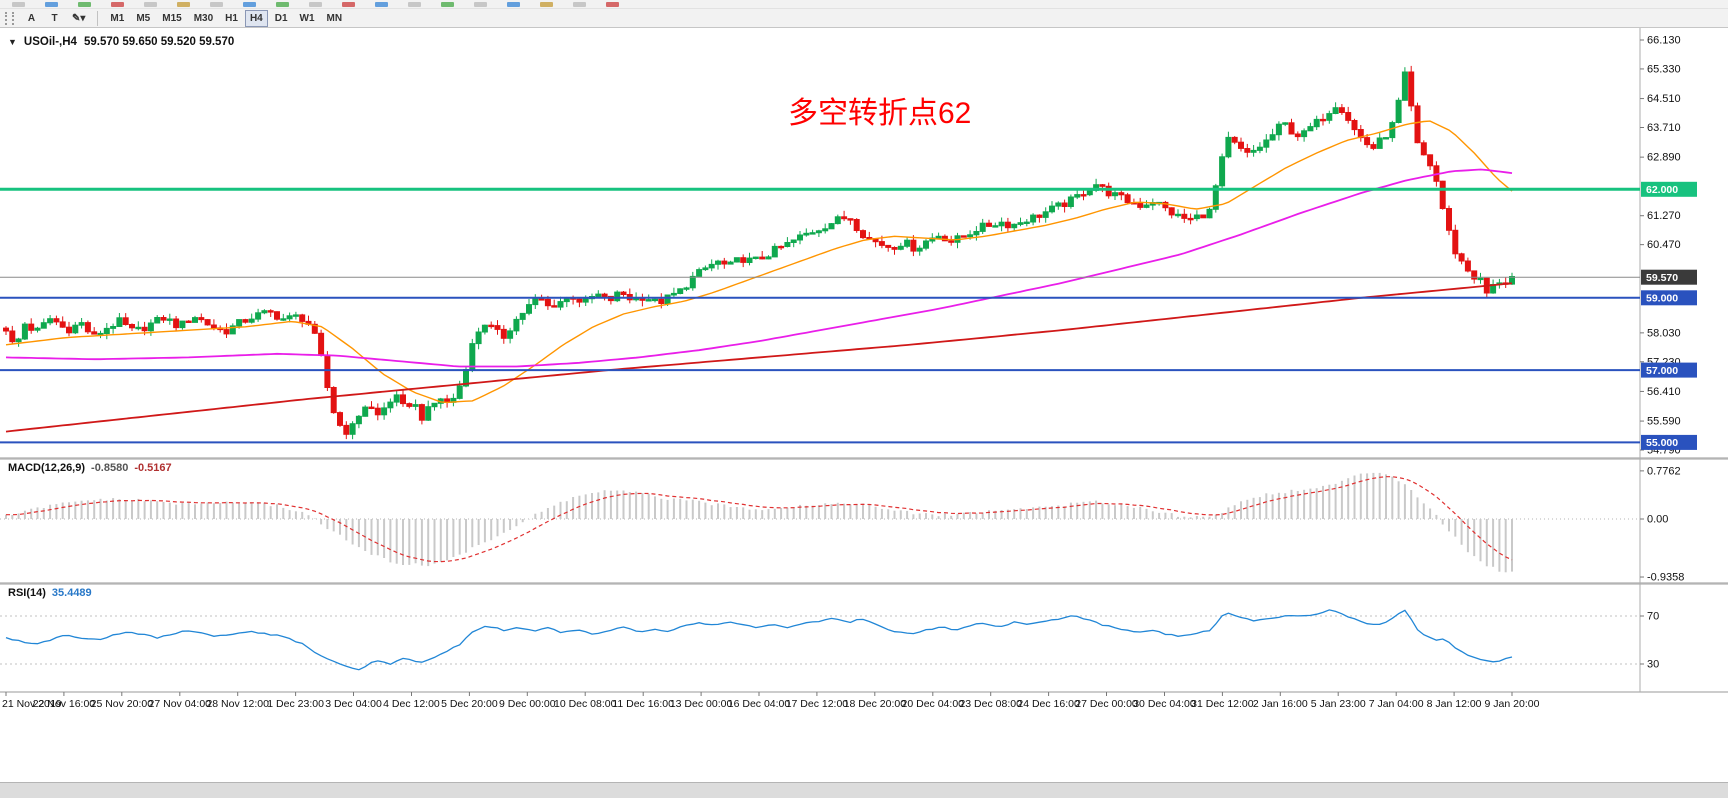 The width and height of the screenshot is (1728, 798). I want to click on svg-text: 0.7762, so click(1664, 471).